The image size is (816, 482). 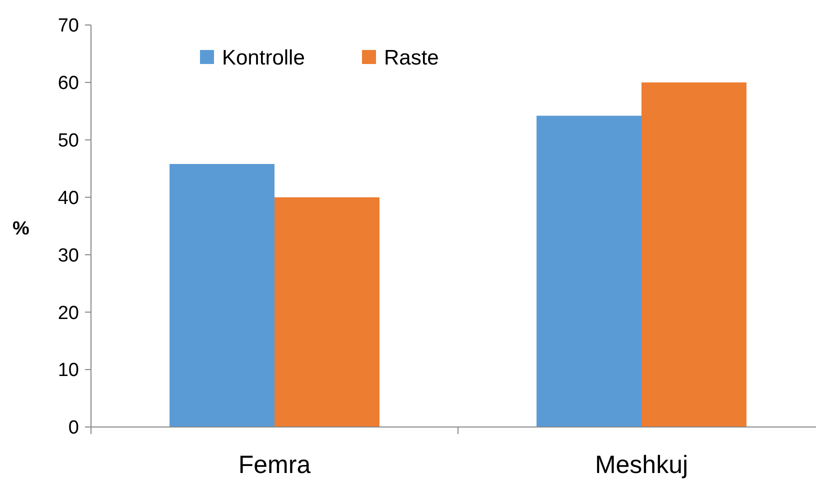 What do you see at coordinates (68, 371) in the screenshot?
I see `y-tick-label: 10` at bounding box center [68, 371].